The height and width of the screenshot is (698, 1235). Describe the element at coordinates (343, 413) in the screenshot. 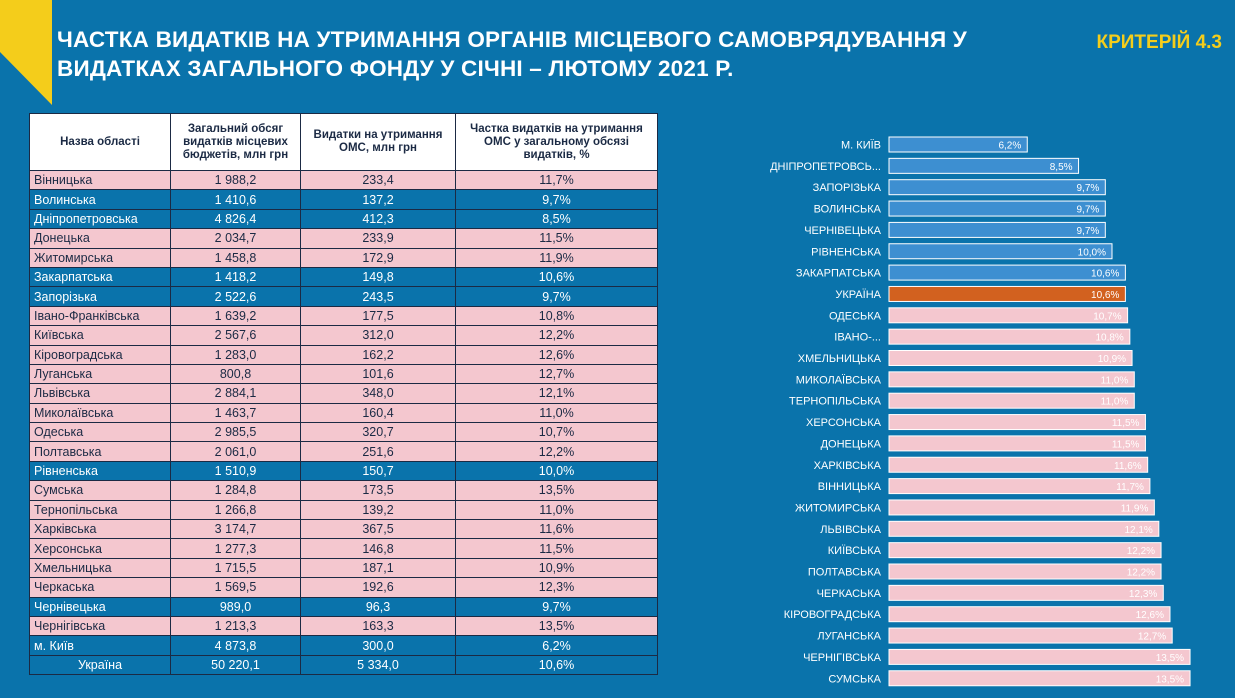

I see `table-row: Миколаївська 1 463,7 160,4 11,0%` at that location.